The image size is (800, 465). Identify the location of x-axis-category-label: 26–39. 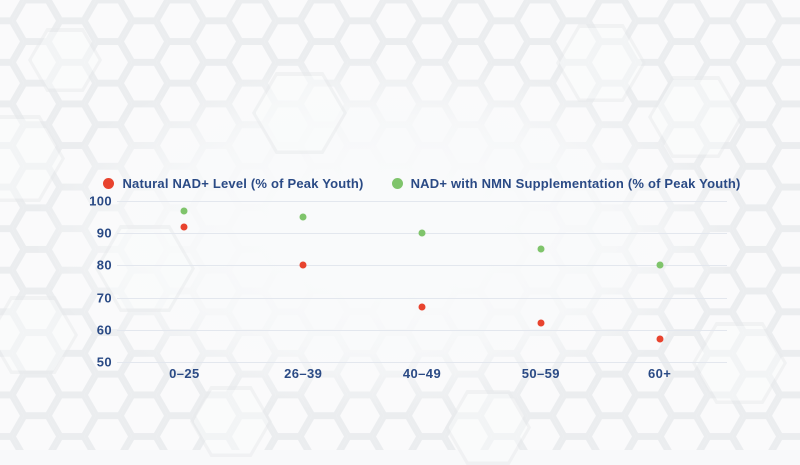
(303, 373).